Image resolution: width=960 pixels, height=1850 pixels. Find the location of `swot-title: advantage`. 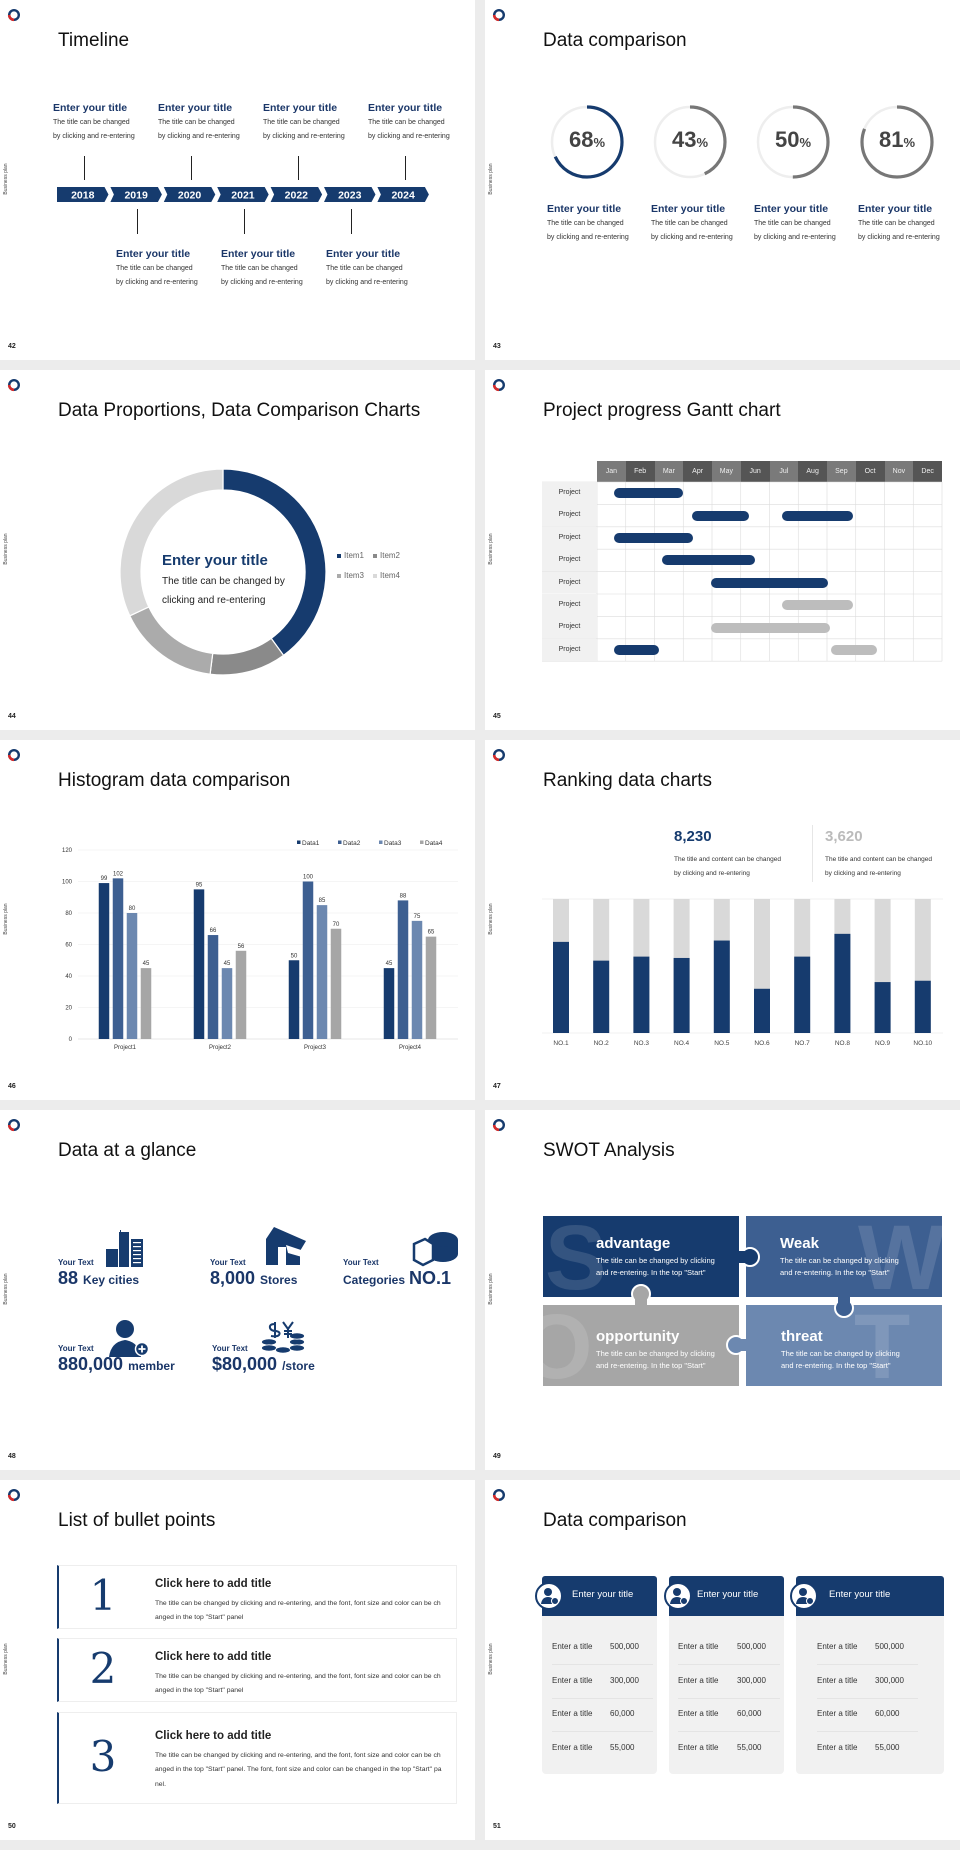

swot-title: advantage is located at coordinates (633, 1243).